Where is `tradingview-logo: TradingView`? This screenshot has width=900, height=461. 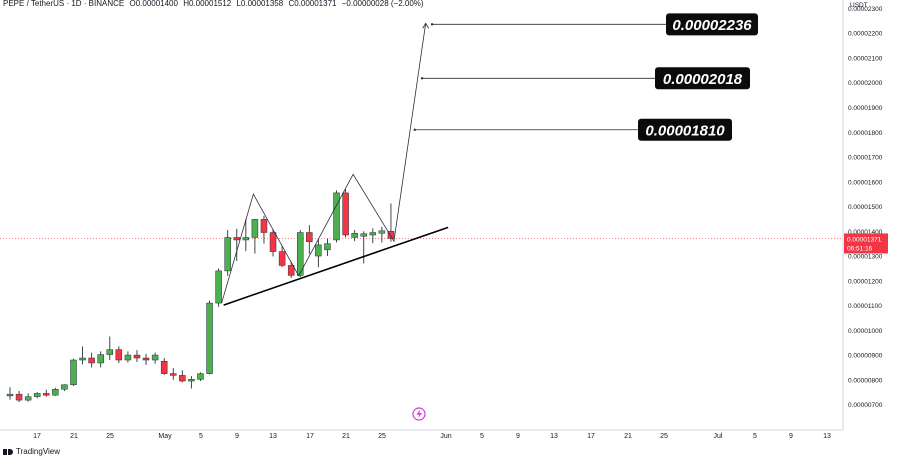
tradingview-logo: TradingView is located at coordinates (31, 451).